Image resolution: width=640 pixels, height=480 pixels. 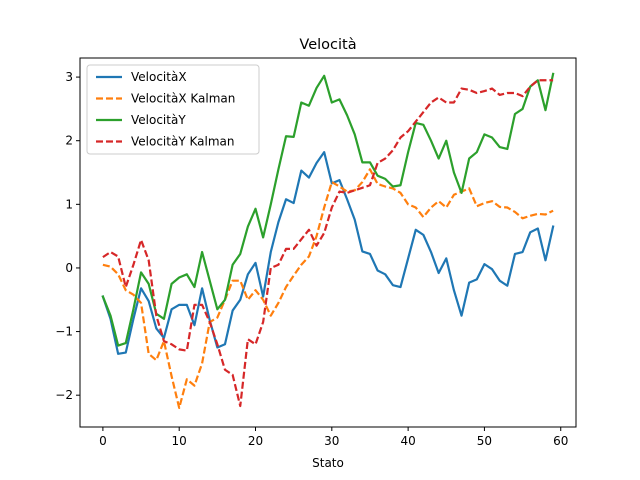 What do you see at coordinates (560, 441) in the screenshot?
I see `x-tick-label: 60` at bounding box center [560, 441].